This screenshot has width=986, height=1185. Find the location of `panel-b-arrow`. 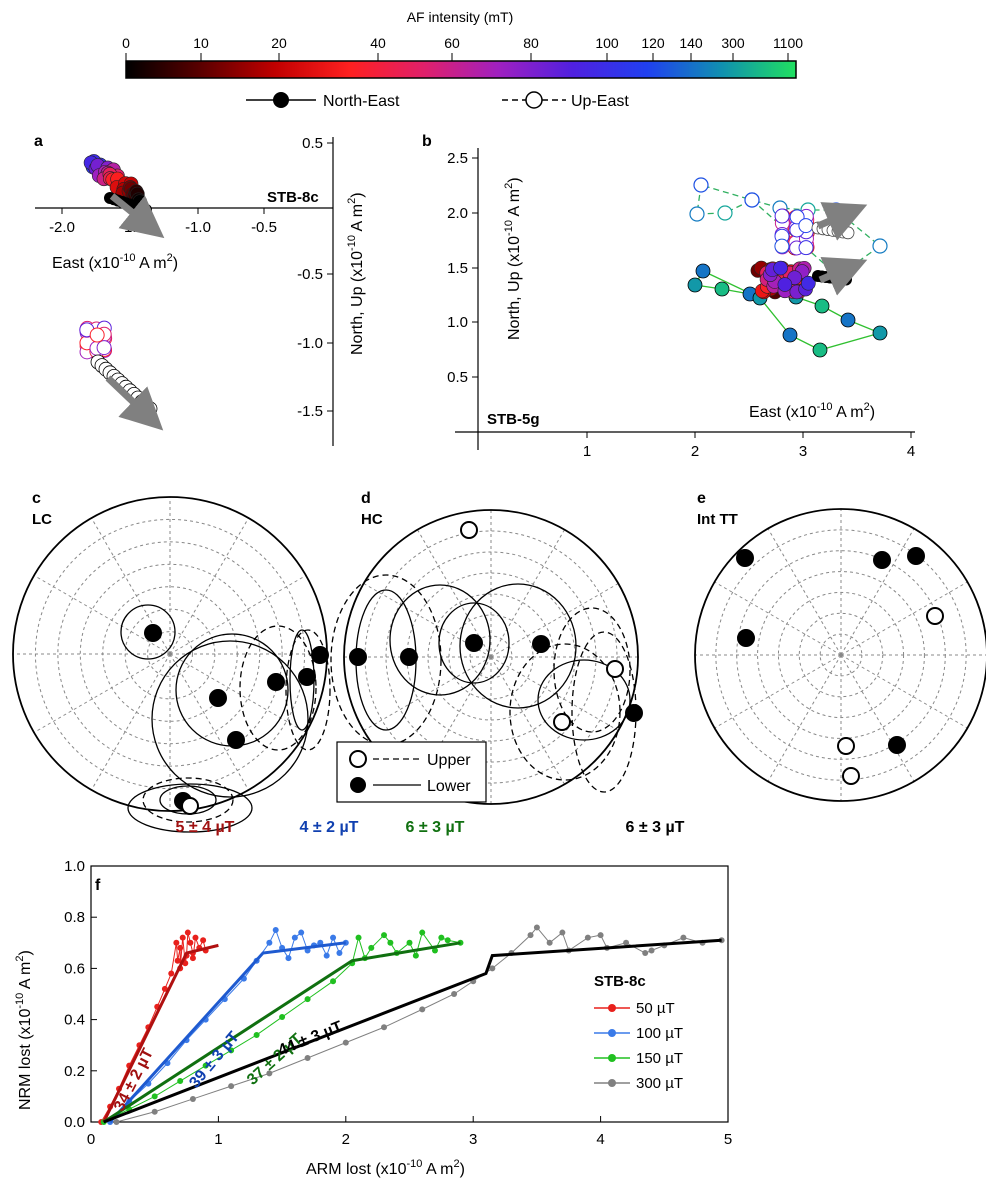

panel-b-arrow is located at coordinates (842, 221).